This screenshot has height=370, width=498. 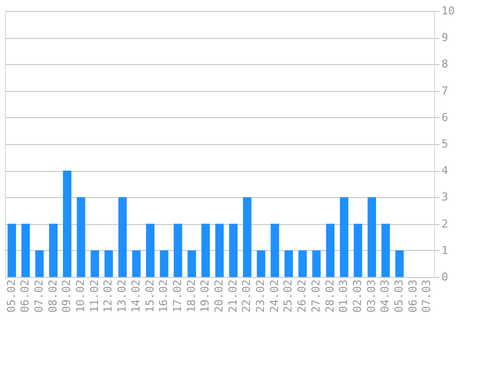 What do you see at coordinates (343, 296) in the screenshot?
I see `x-tick-label: 01.03` at bounding box center [343, 296].